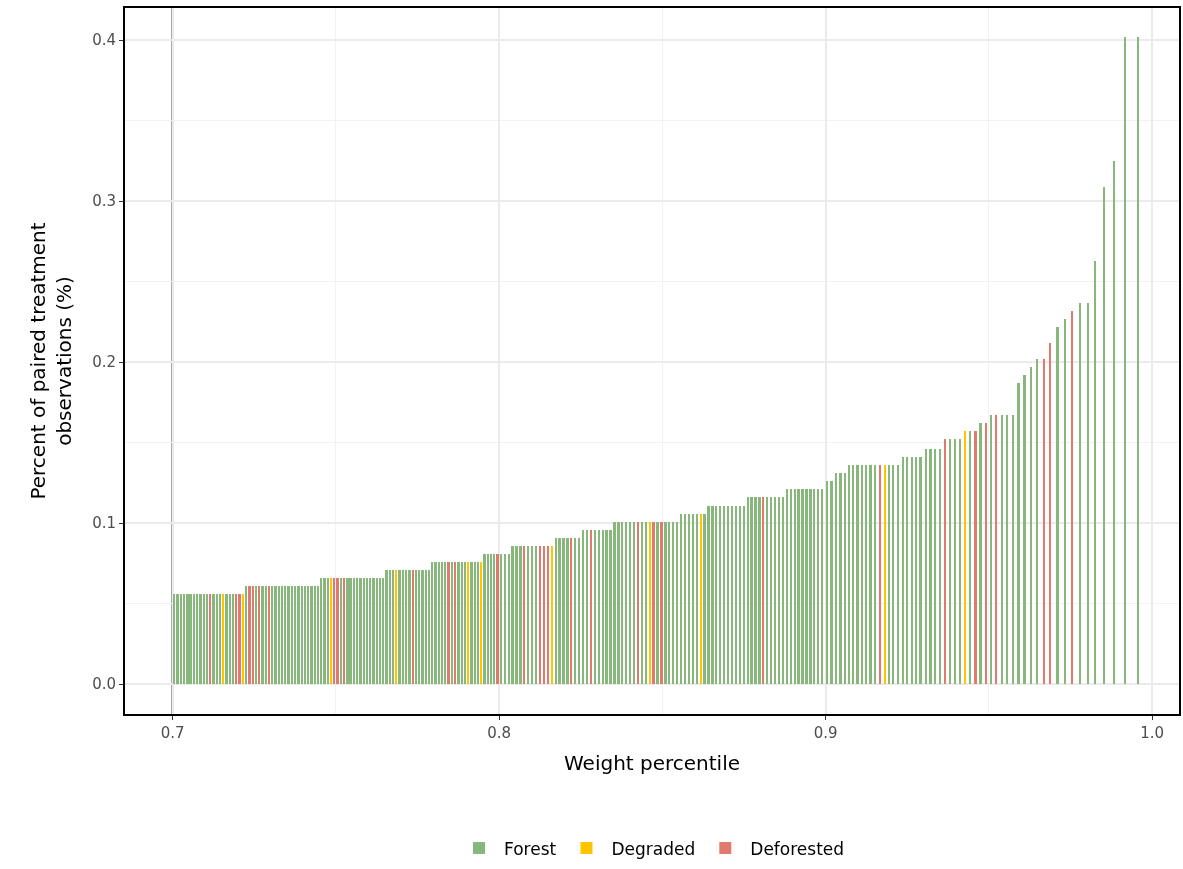 This screenshot has height=869, width=1183. I want to click on y-tick-label: 0.0, so click(104, 684).